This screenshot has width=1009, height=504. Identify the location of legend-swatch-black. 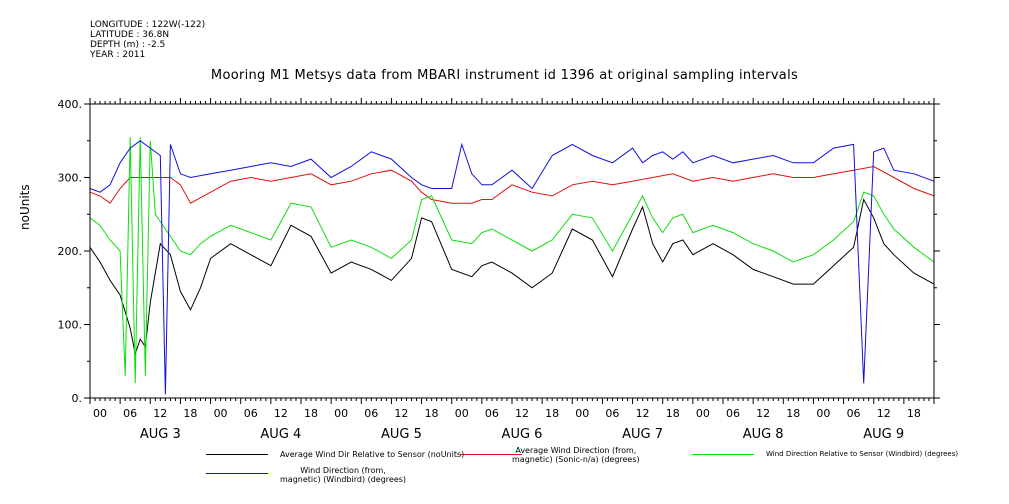
(237, 454).